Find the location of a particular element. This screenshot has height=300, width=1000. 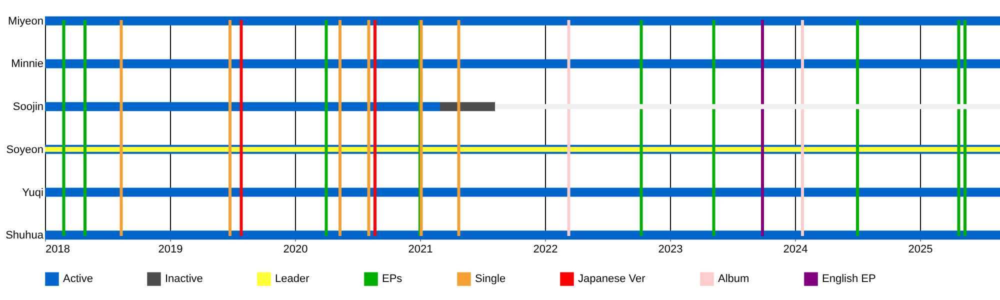

y-tick-label: Shuhua is located at coordinates (25, 236).